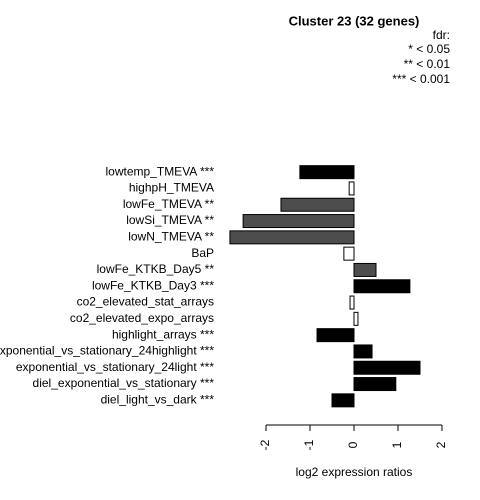 The width and height of the screenshot is (480, 500). I want to click on x-tick-label: 2, so click(441, 444).